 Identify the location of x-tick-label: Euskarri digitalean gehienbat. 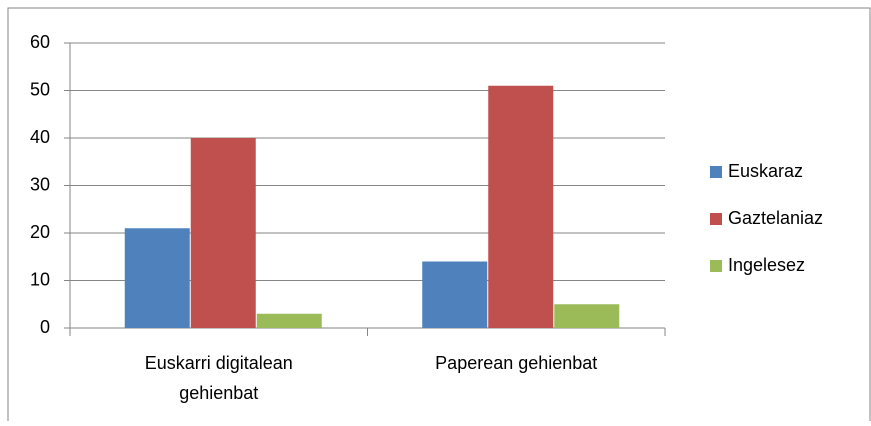
(218, 378).